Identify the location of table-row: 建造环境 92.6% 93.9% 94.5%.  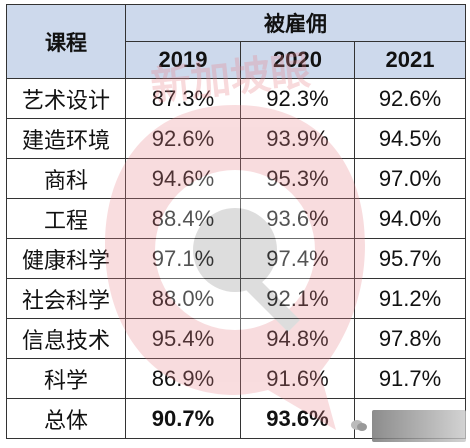
(236, 138).